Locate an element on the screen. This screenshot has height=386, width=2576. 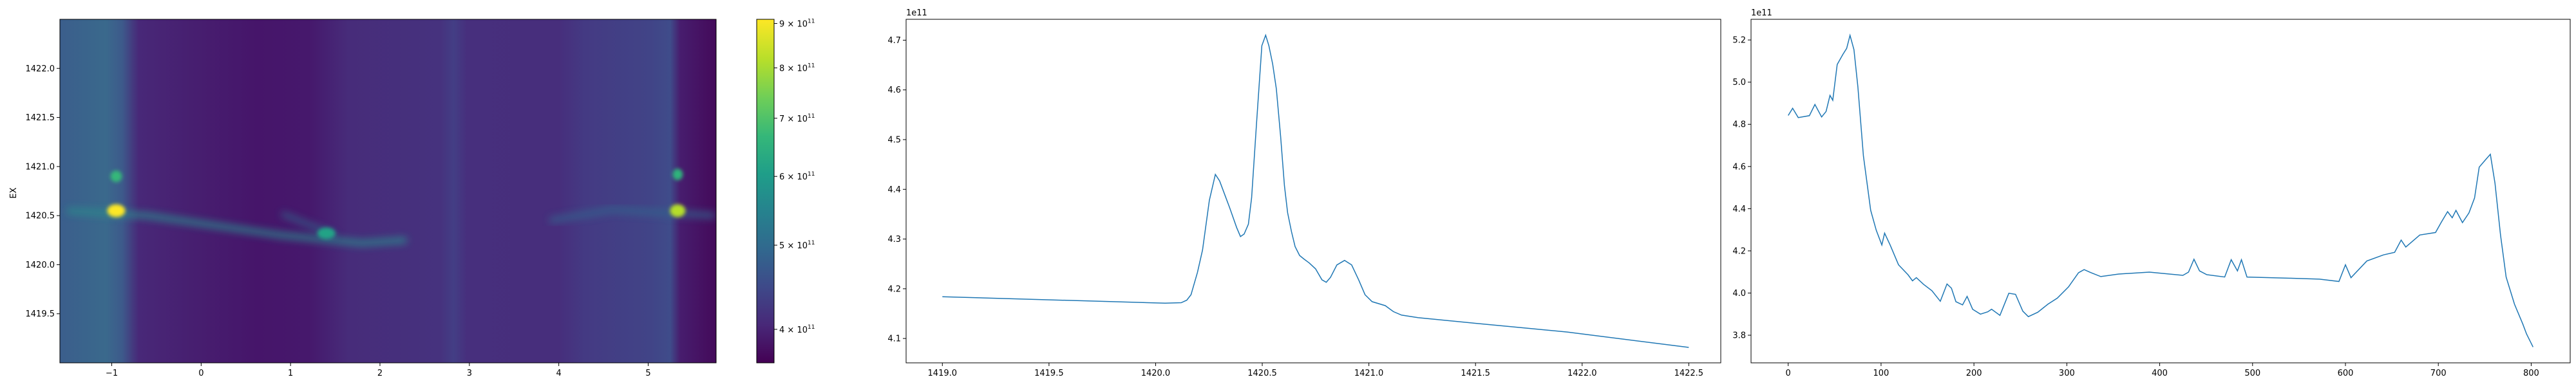
x-tick-label: 5 is located at coordinates (647, 373).